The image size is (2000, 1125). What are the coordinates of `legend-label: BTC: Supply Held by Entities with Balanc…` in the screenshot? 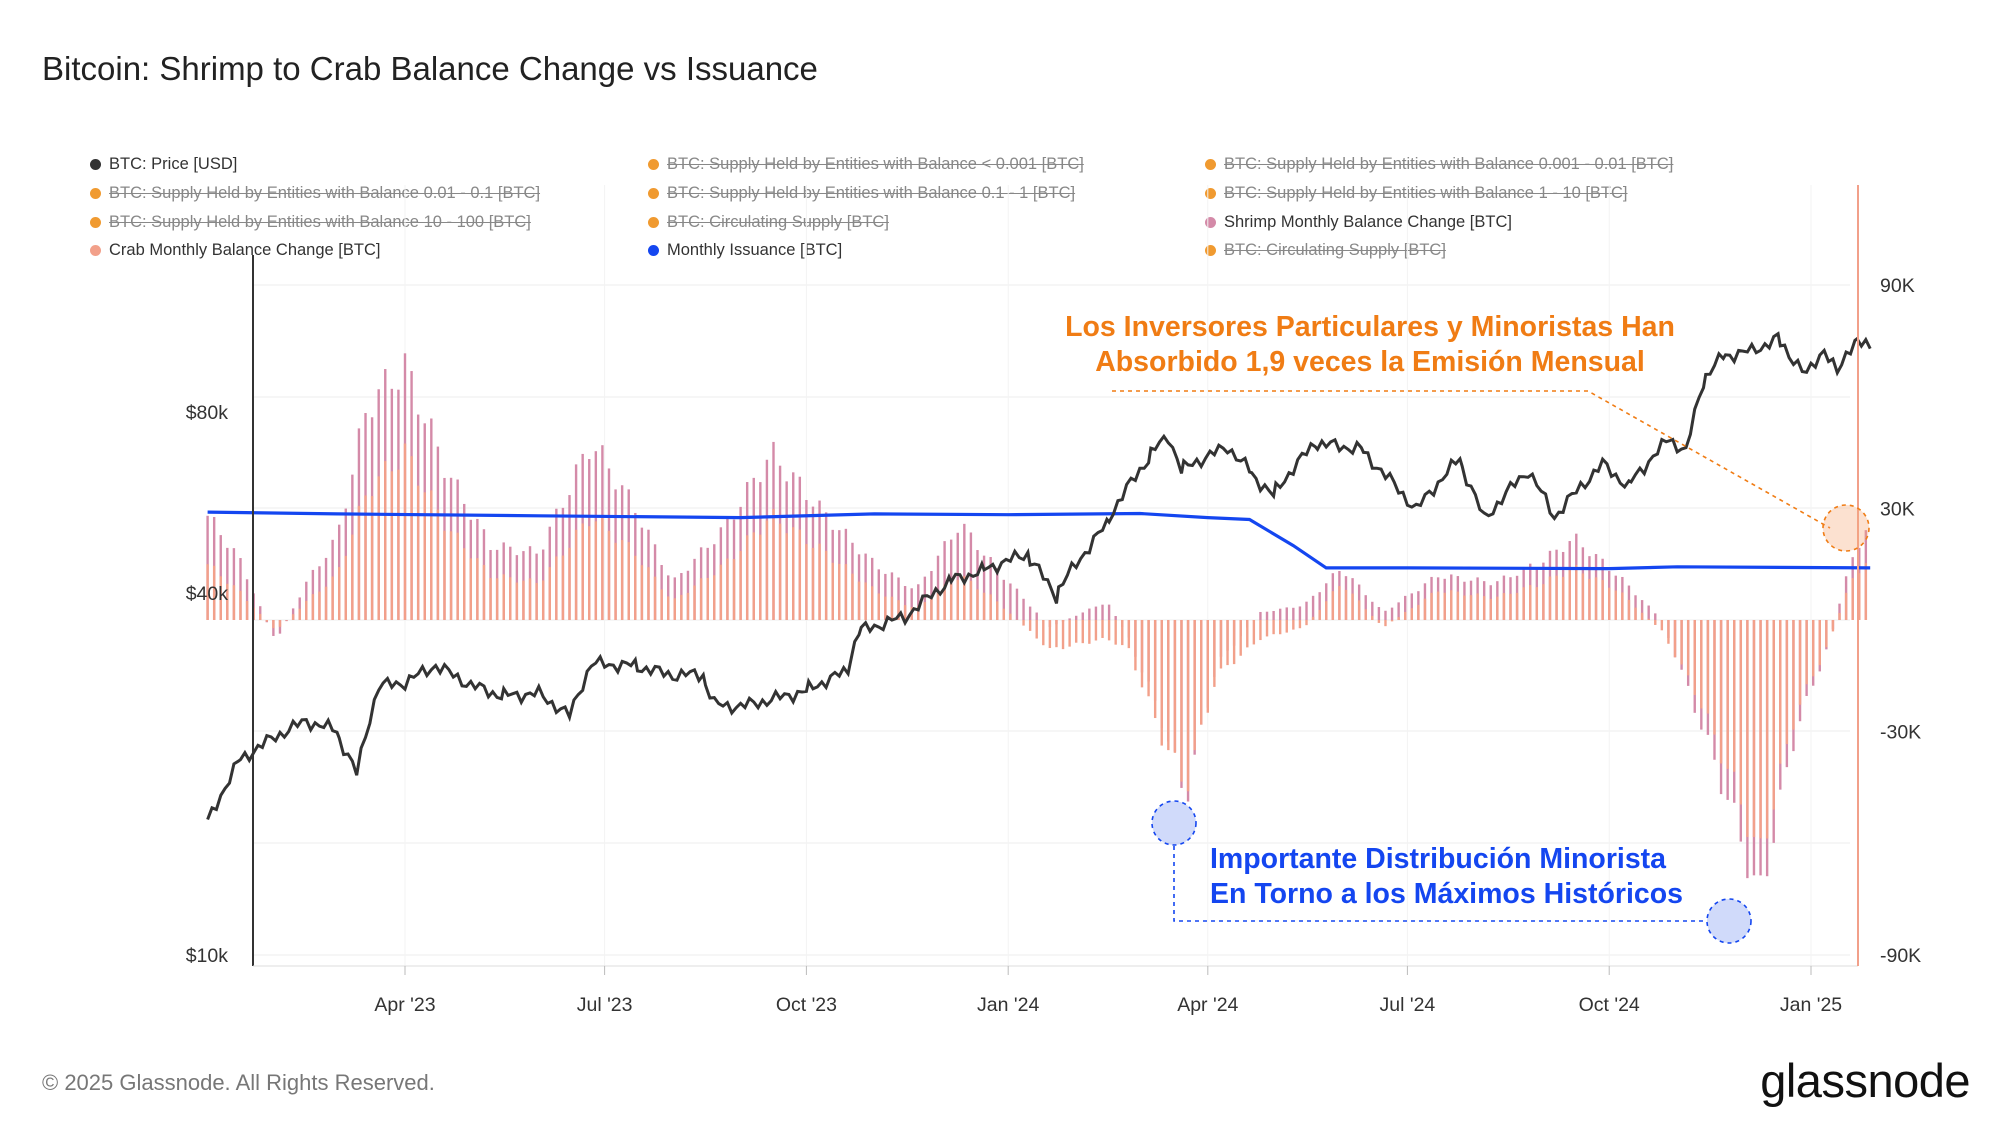 It's located at (1449, 164).